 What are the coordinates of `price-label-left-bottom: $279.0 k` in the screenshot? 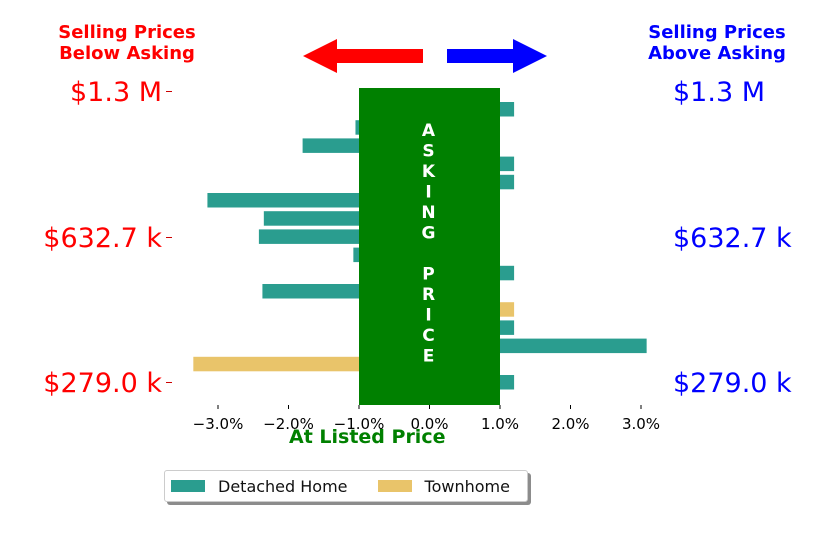 It's located at (102, 383).